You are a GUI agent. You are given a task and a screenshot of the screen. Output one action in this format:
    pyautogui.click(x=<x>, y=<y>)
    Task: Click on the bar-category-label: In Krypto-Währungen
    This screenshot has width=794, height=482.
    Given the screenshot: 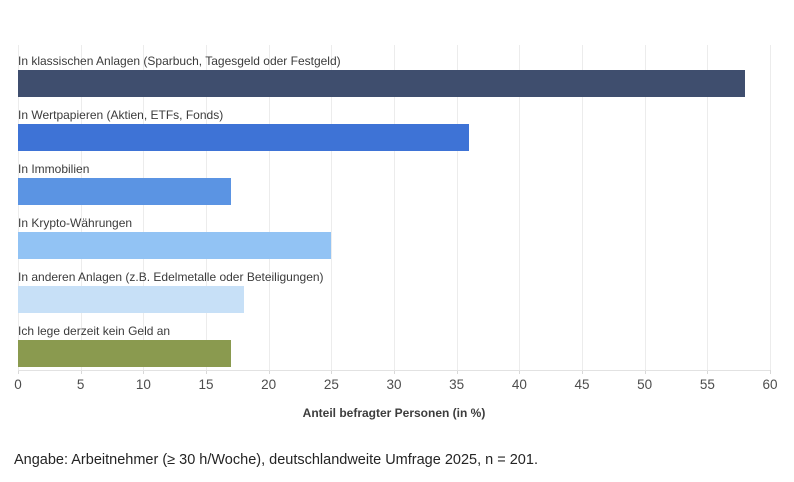 What is the action you would take?
    pyautogui.click(x=75, y=223)
    